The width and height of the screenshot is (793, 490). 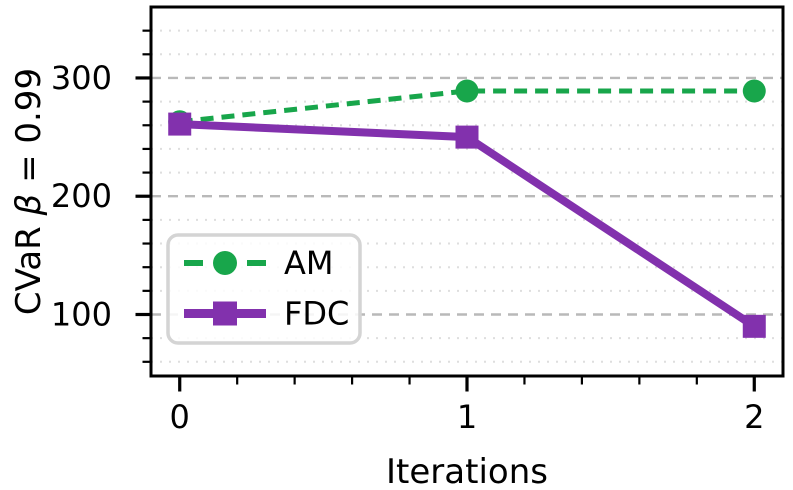 I want to click on y-axis-label: CVaR β = 0.99, so click(x=29, y=191).